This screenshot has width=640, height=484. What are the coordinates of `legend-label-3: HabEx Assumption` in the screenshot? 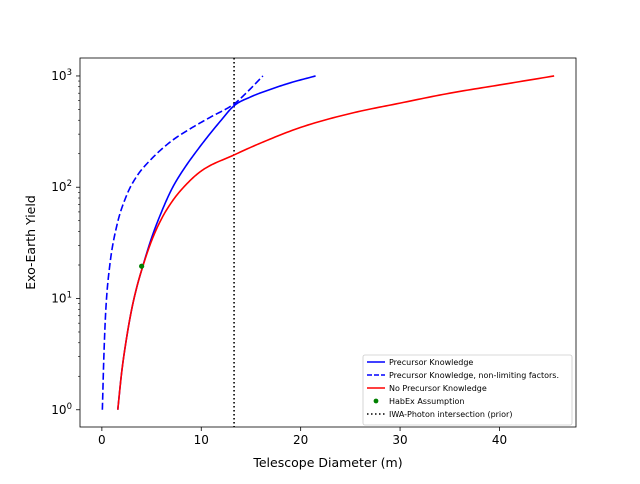 It's located at (426, 401).